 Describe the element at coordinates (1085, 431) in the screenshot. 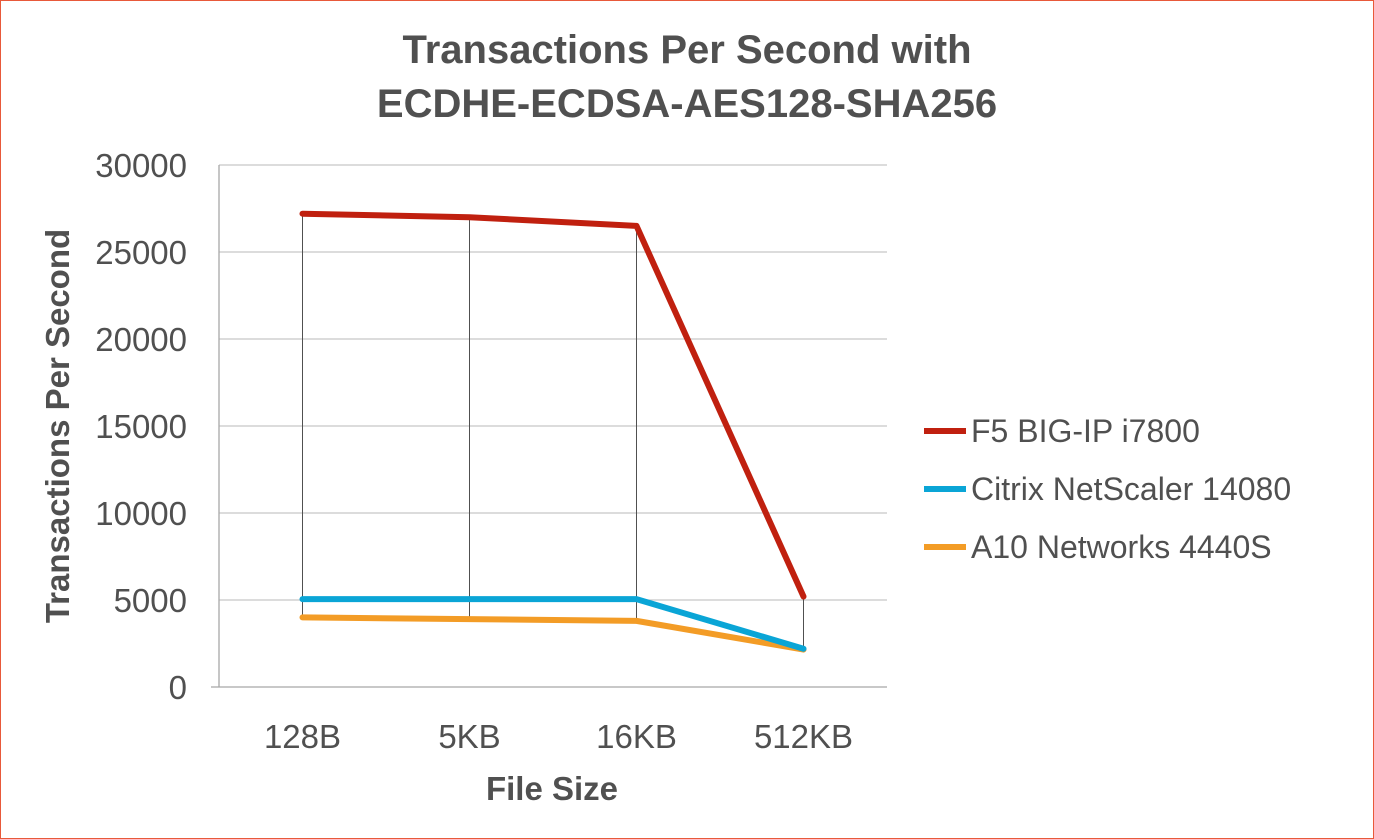

I see `legend-label: F5 BIG-IP i7800` at that location.